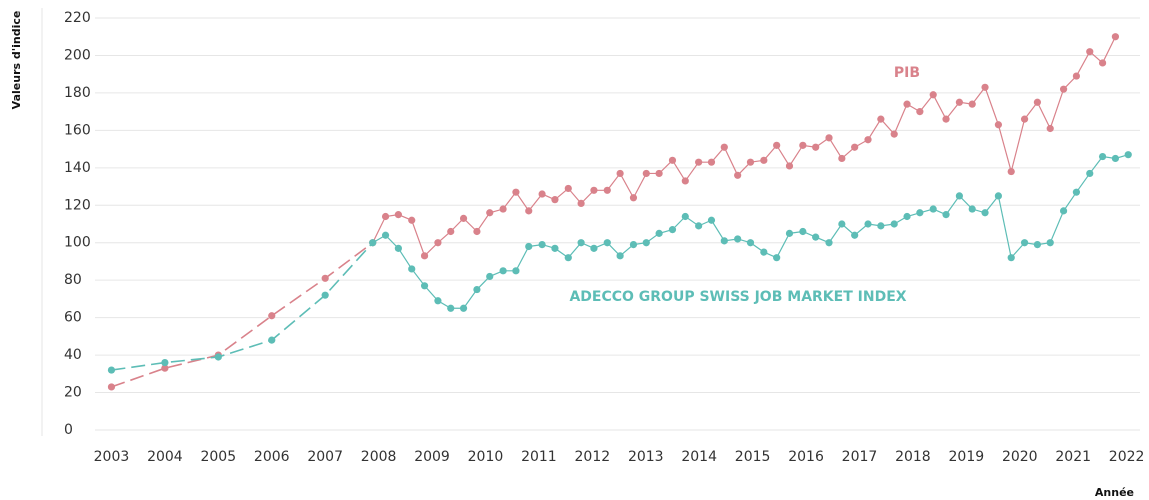 The height and width of the screenshot is (500, 1149). What do you see at coordinates (593, 457) in the screenshot?
I see `x-tick-label: 2012` at bounding box center [593, 457].